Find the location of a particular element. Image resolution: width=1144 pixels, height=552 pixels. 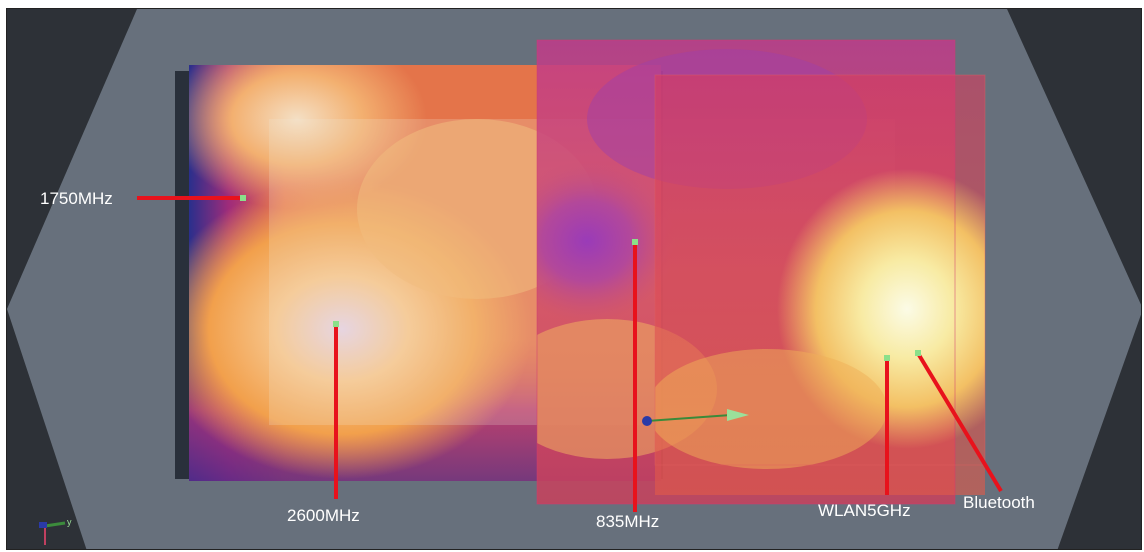

probe-point-bluetooth is located at coordinates (918, 353).